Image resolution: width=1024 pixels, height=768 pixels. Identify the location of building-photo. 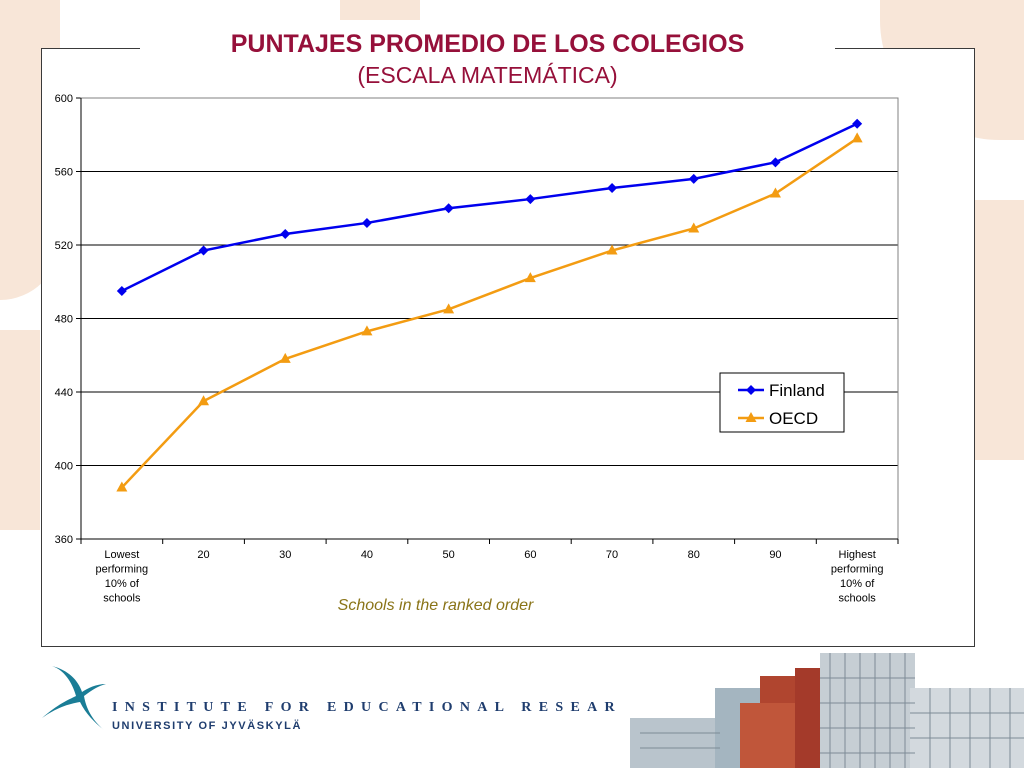
(822, 708).